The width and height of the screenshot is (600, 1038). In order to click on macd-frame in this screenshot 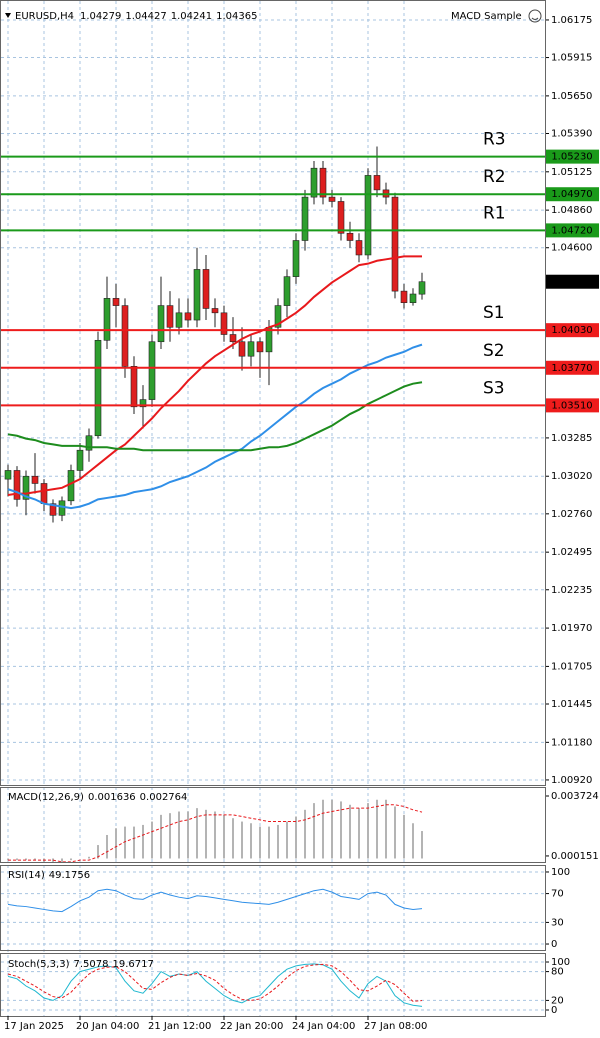, I will do `click(273, 825)`.